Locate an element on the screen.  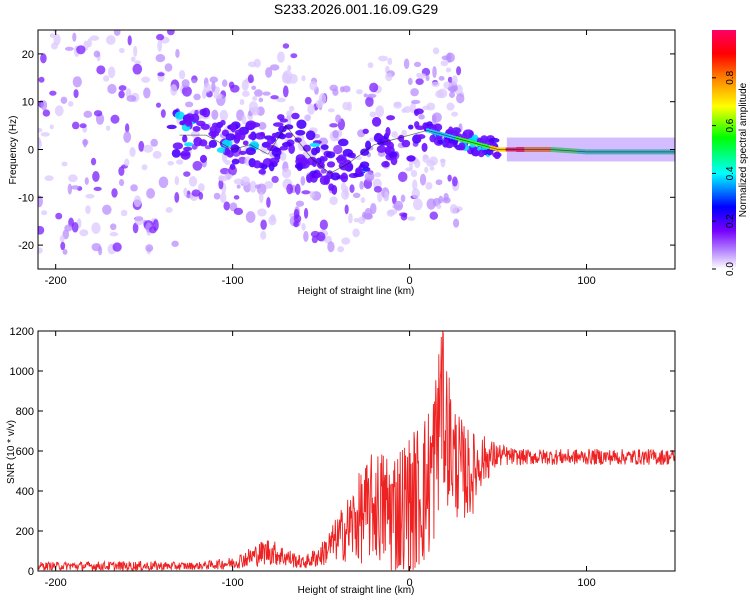
snr-ytick-label: 600 is located at coordinates (25, 452).